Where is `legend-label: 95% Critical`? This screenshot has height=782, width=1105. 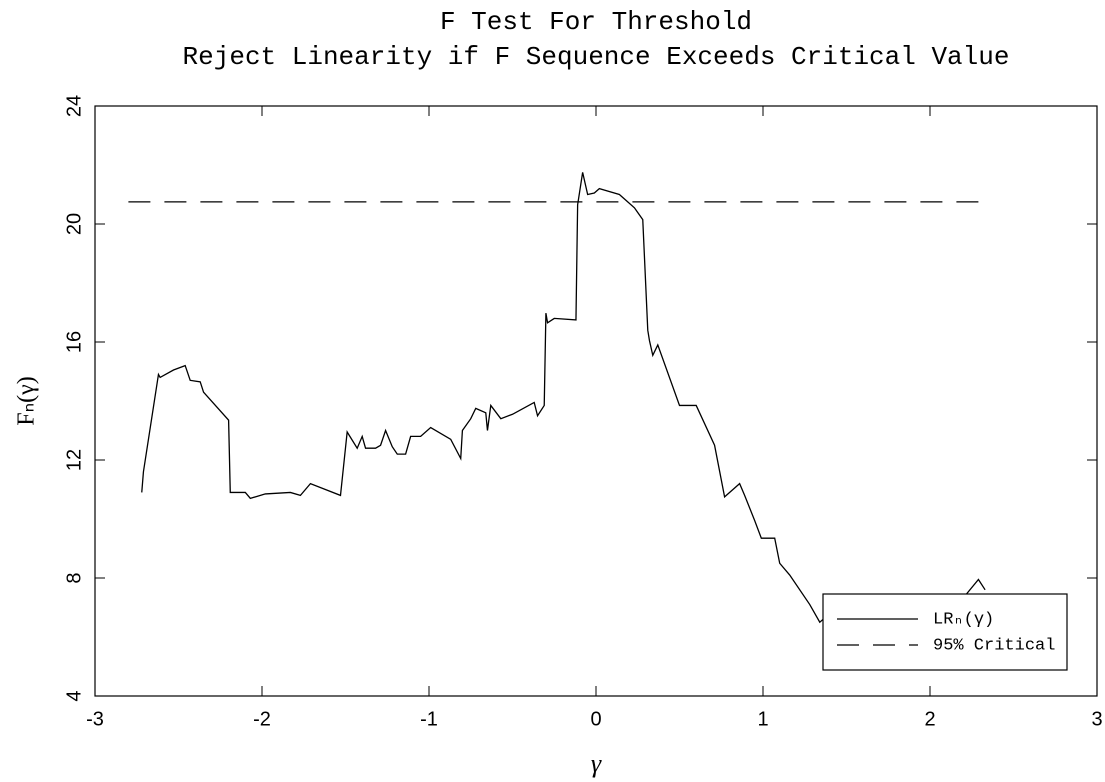
legend-label: 95% Critical is located at coordinates (994, 645).